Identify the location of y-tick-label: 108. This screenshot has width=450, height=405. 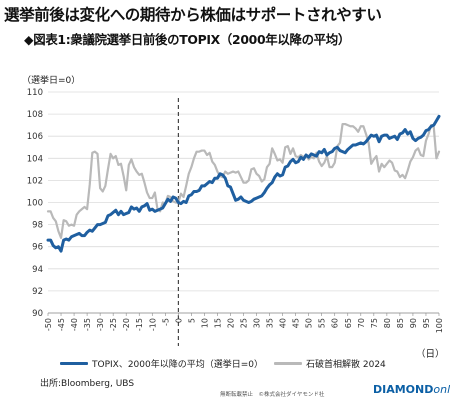
(35, 115).